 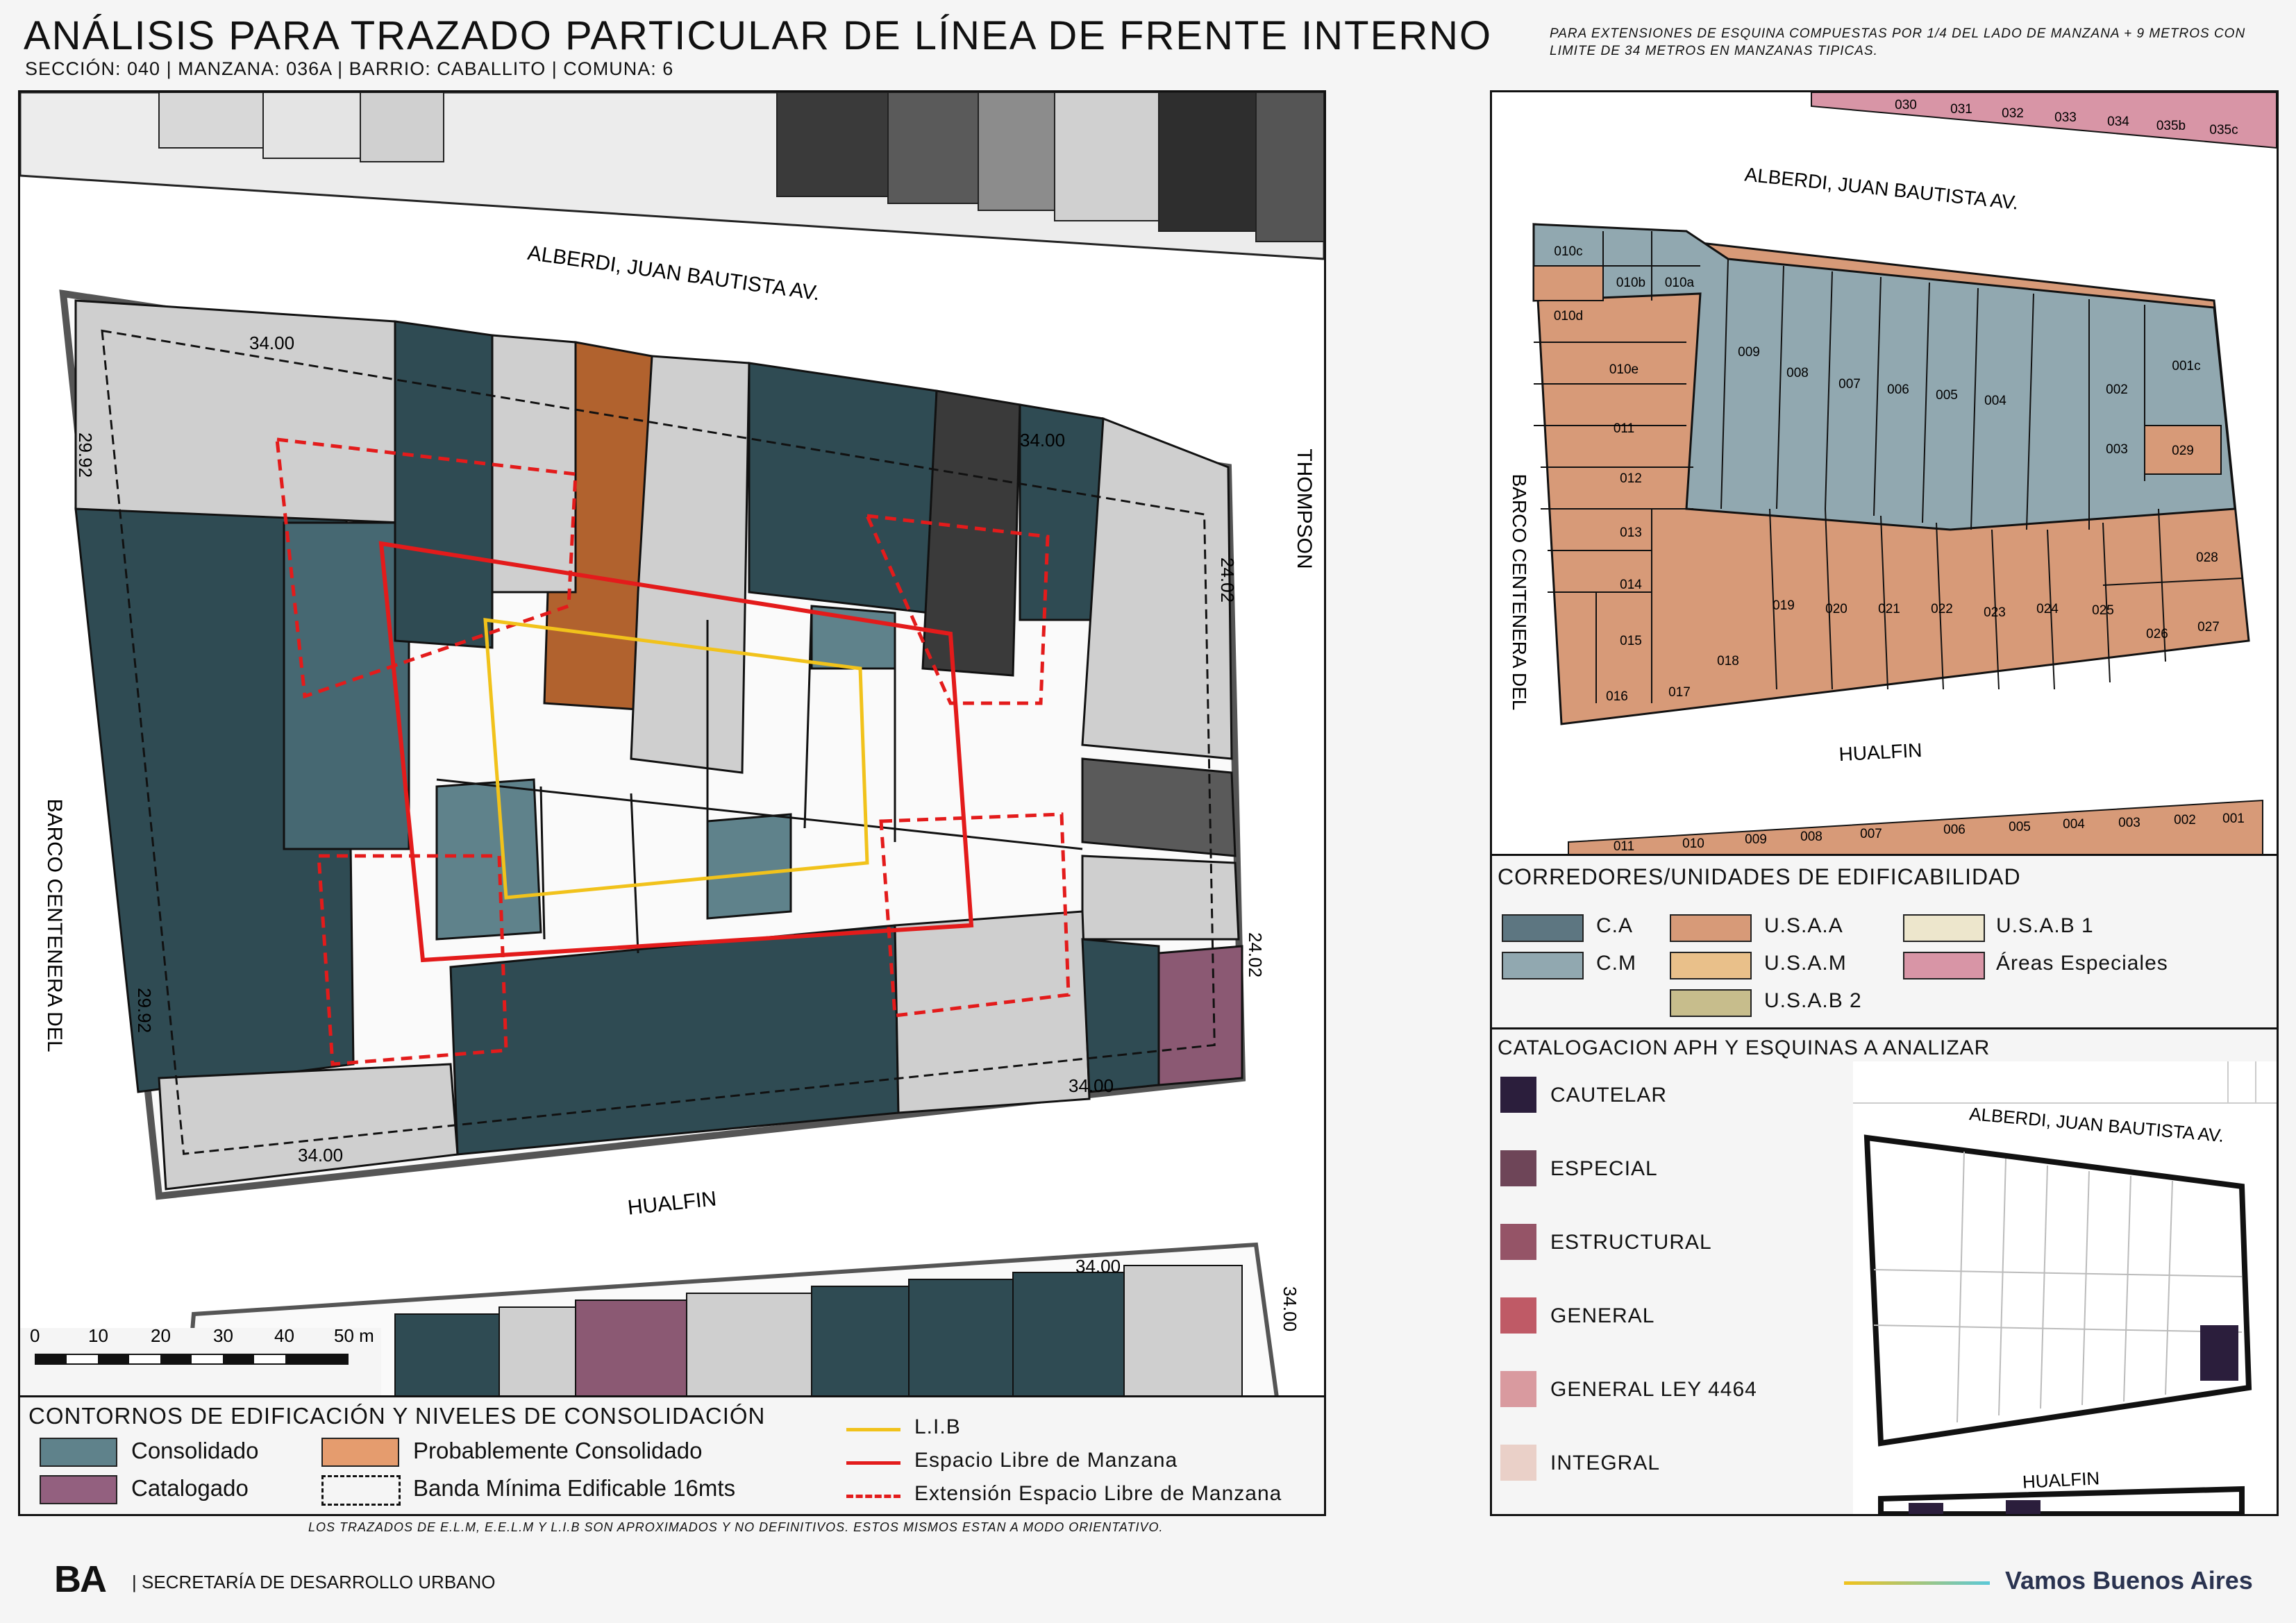 What do you see at coordinates (558, 1450) in the screenshot?
I see `legend-label: Probablemente Consolidado` at bounding box center [558, 1450].